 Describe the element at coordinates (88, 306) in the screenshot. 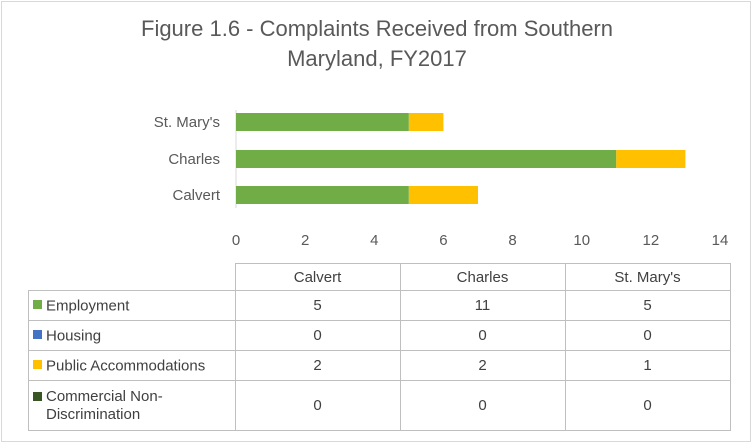

I see `legend-label: Employment` at that location.